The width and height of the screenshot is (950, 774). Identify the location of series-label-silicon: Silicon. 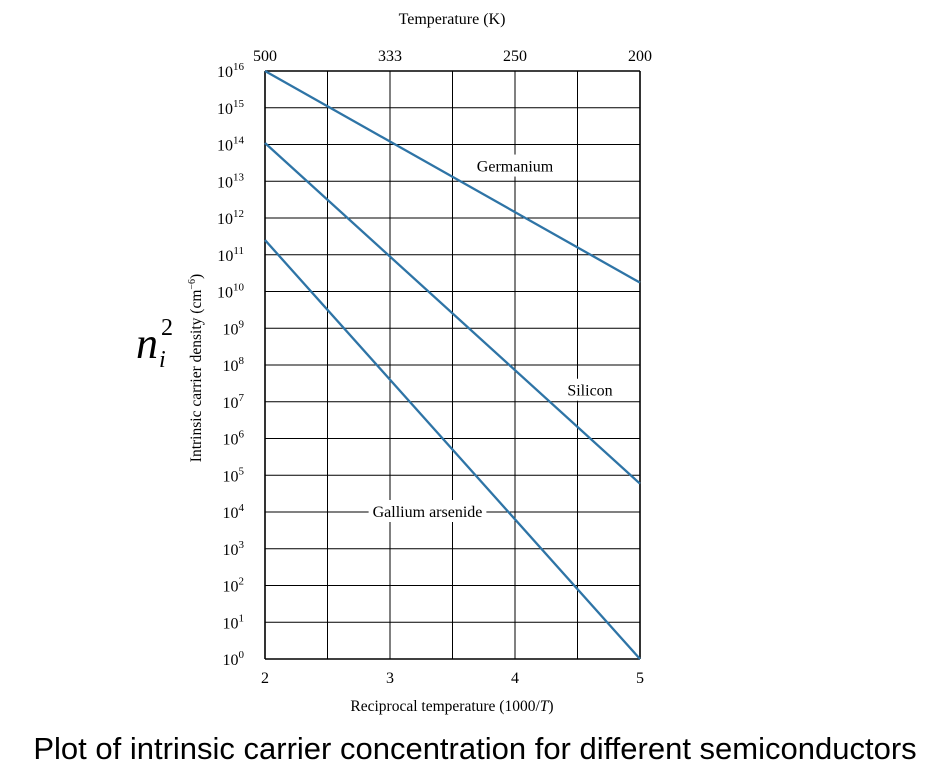
(589, 391).